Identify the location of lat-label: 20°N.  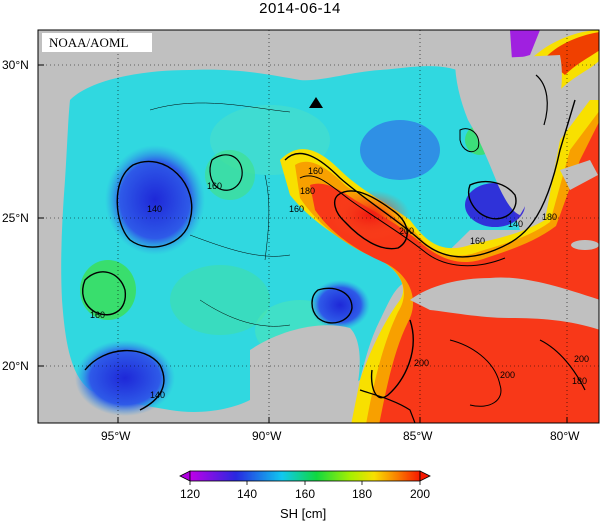
(15, 366).